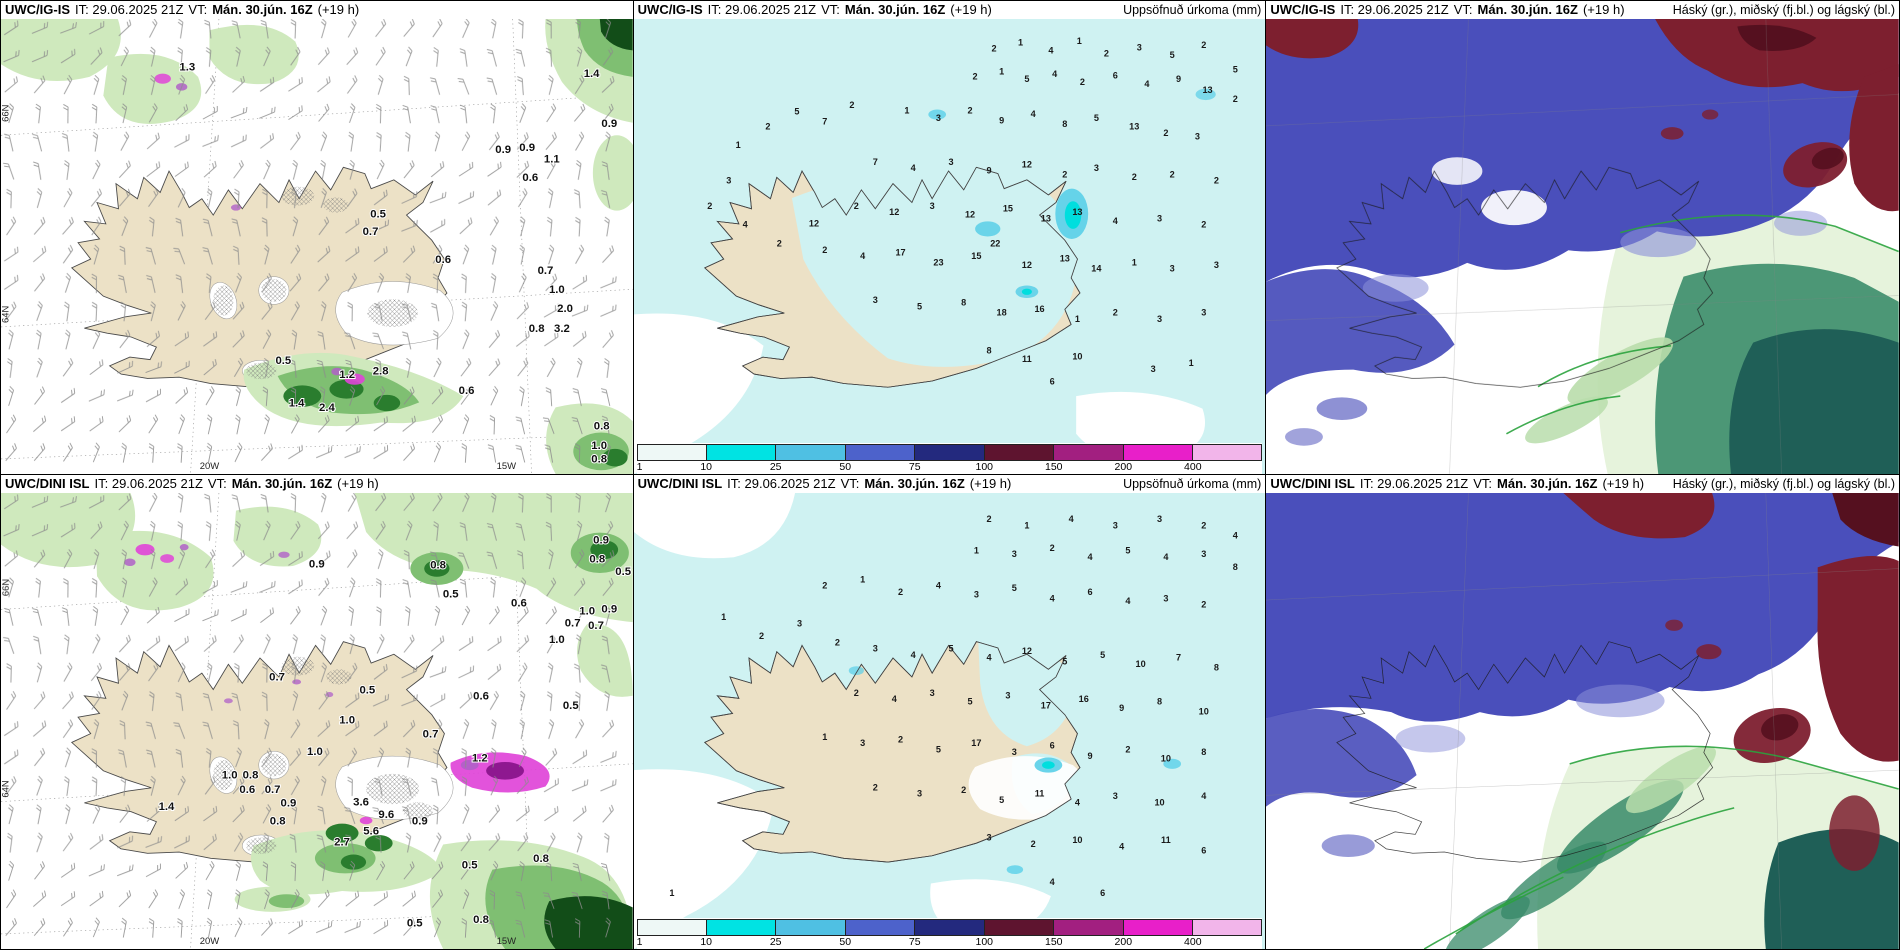 Image resolution: width=1900 pixels, height=950 pixels. Describe the element at coordinates (1193, 467) in the screenshot. I see `legend-tick: 400` at that location.